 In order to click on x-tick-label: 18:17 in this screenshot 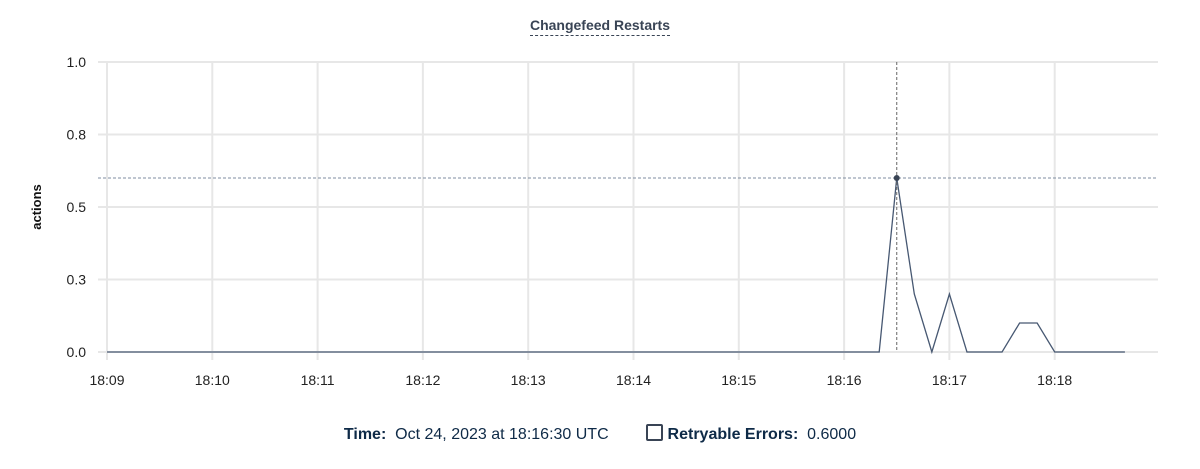, I will do `click(949, 380)`.